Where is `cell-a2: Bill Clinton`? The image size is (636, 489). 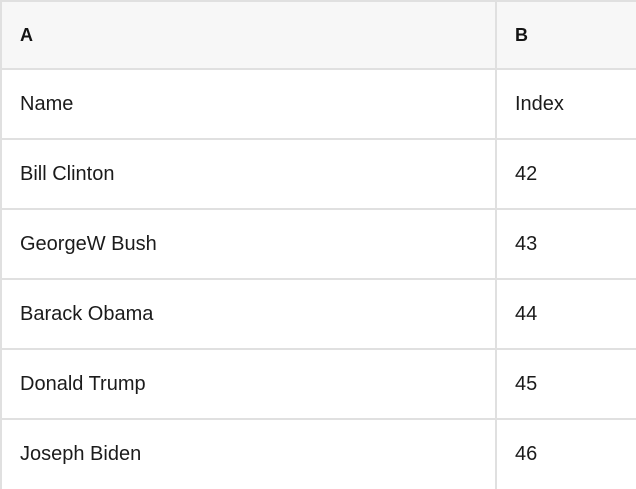
cell-a2: Bill Clinton is located at coordinates (249, 174).